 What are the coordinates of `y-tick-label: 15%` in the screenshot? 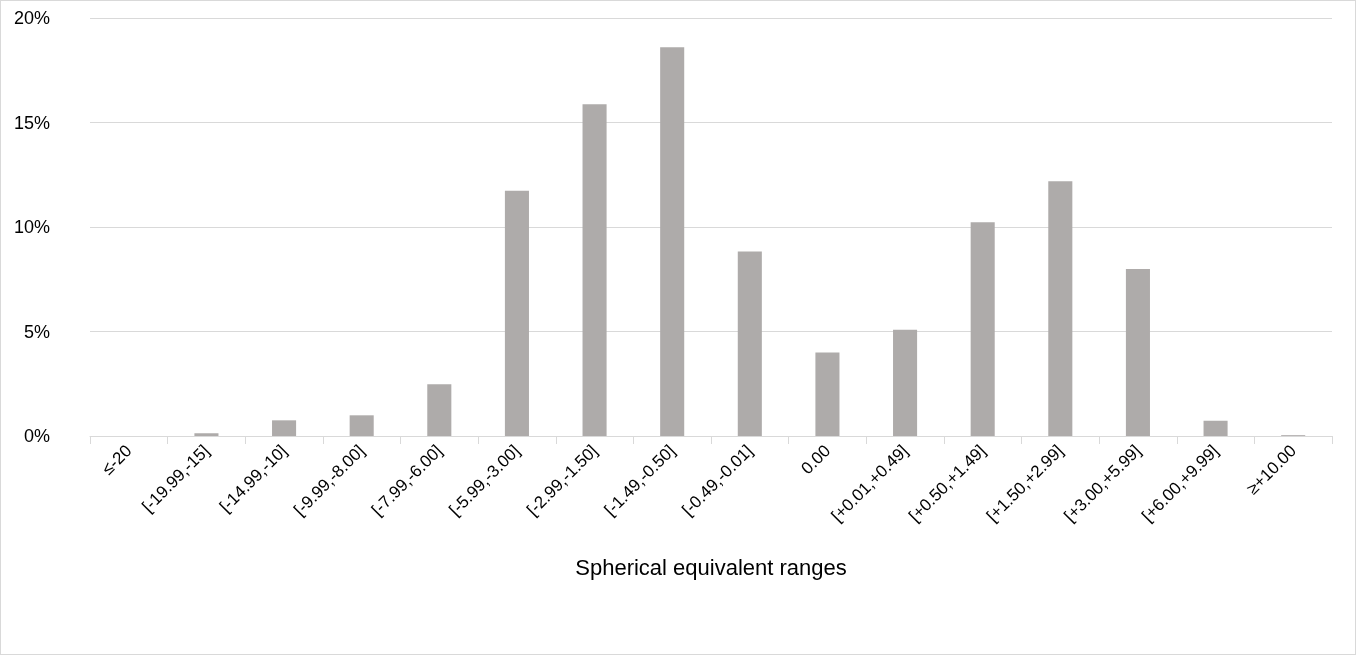 It's located at (31, 122).